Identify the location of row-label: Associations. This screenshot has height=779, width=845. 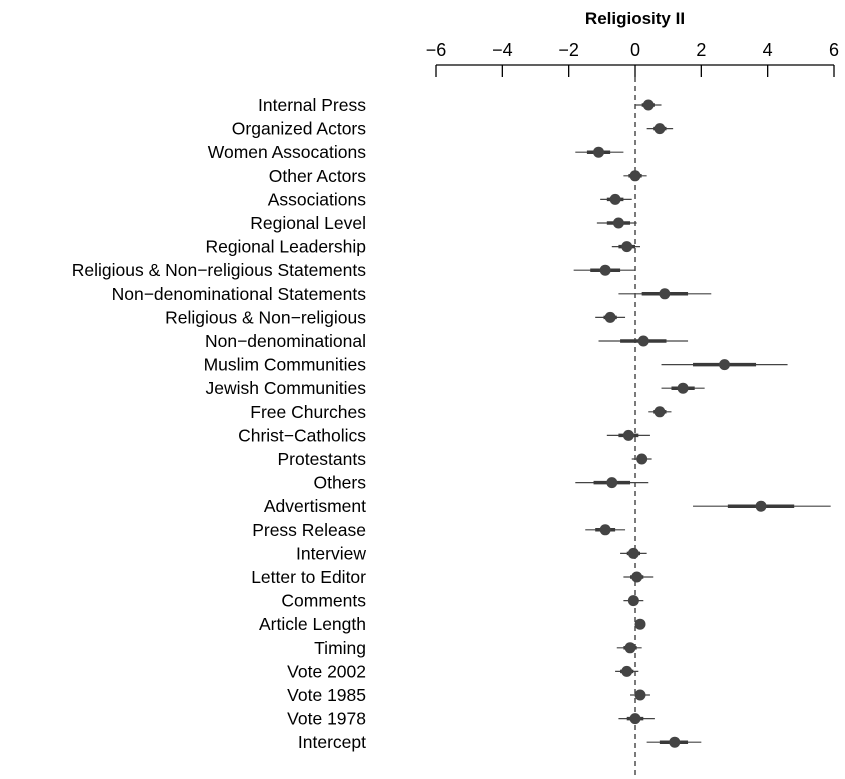
(317, 199).